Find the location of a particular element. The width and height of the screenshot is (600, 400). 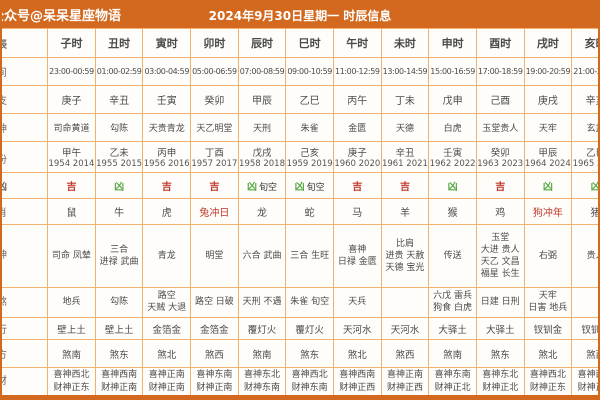

year-ganzhi: 甲午 is located at coordinates (71, 153).